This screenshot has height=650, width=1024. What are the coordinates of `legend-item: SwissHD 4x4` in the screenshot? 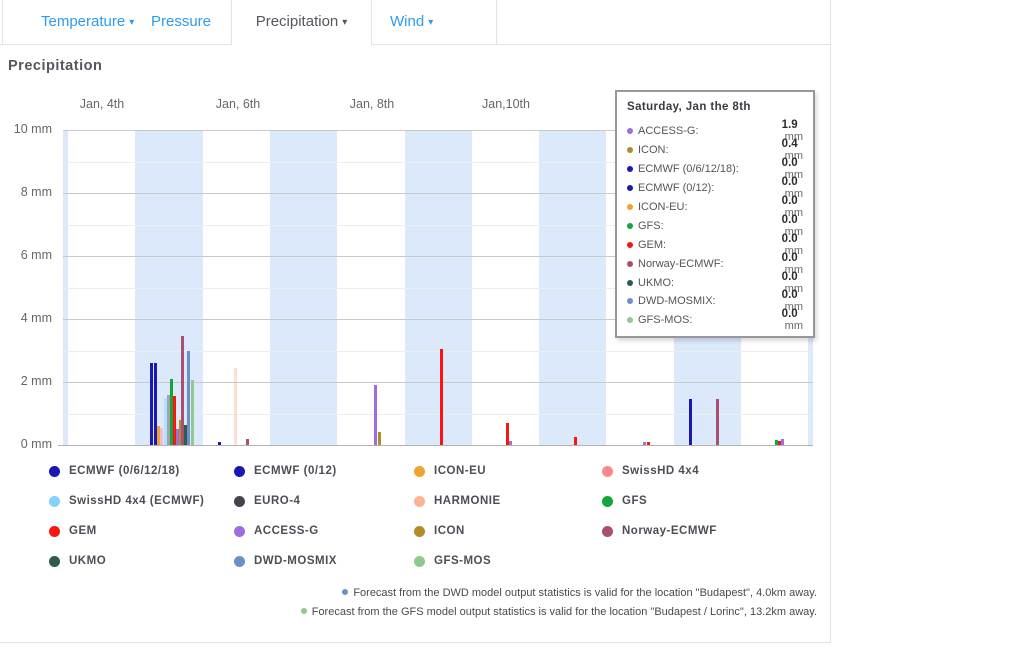 It's located at (710, 471).